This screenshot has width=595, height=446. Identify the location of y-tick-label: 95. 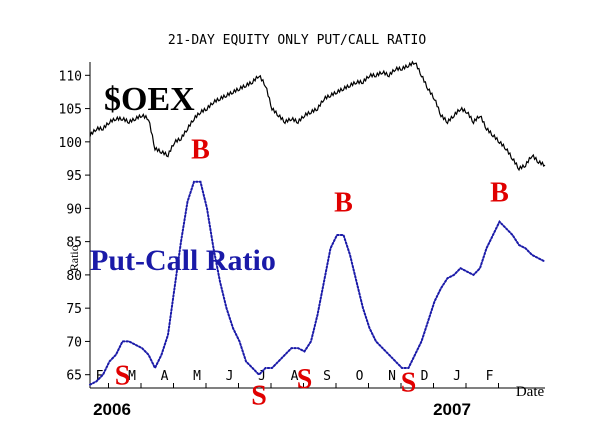
(74, 176).